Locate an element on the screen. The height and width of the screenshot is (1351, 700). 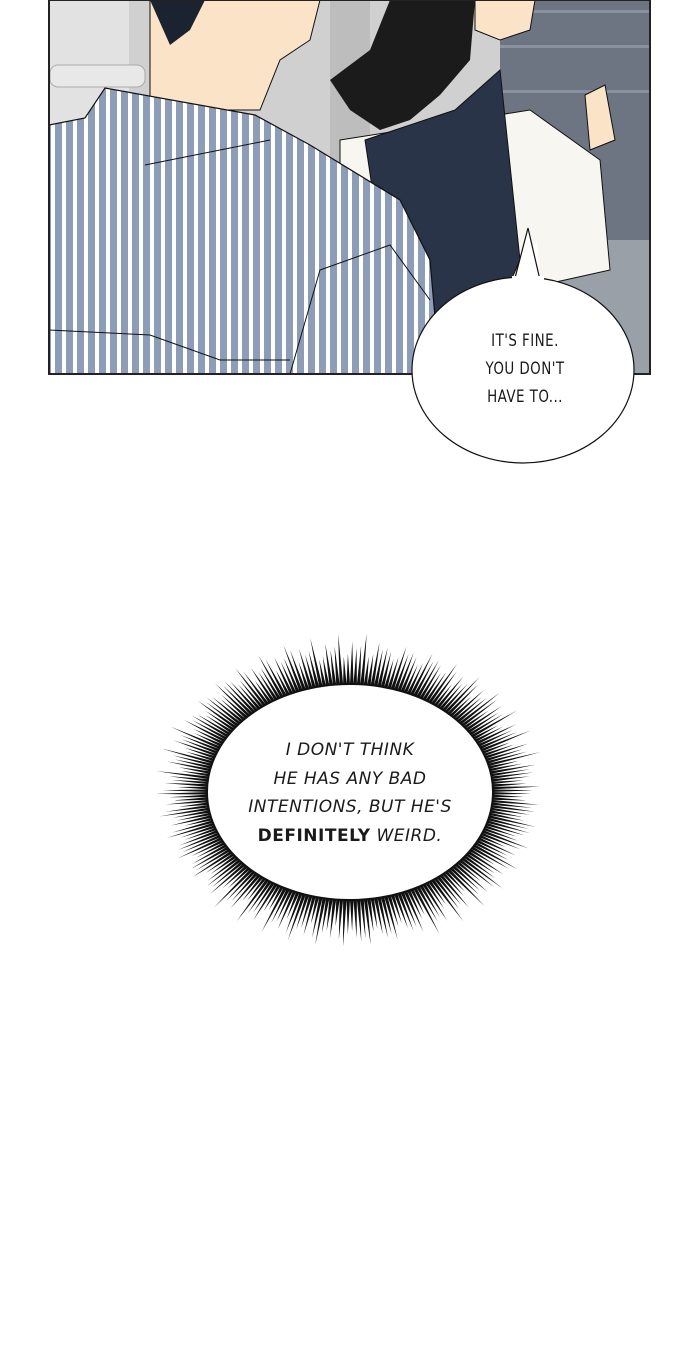
bubble-line: I DON'T THINK is located at coordinates (350, 750).